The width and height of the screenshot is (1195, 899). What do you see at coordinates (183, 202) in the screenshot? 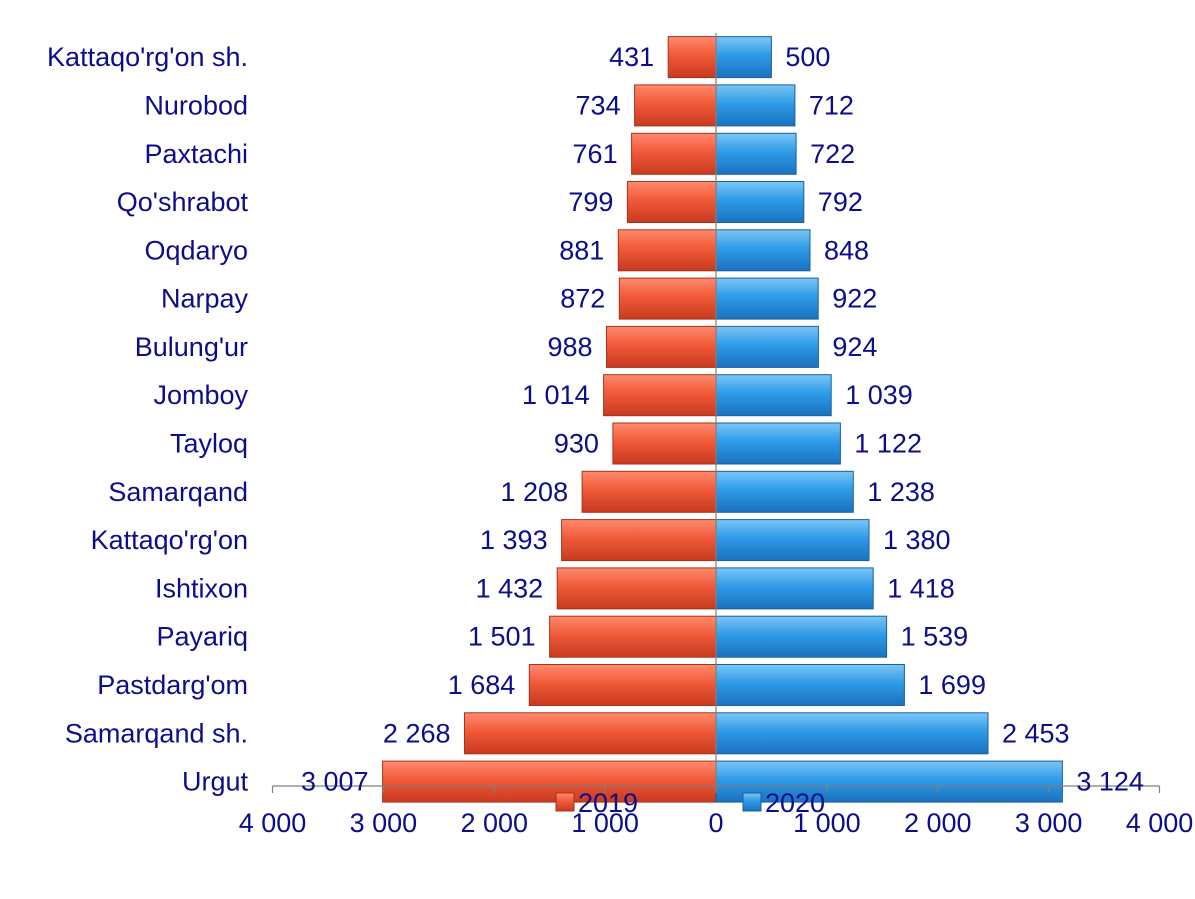
I see `category-label-3: Qo'shrabot` at bounding box center [183, 202].